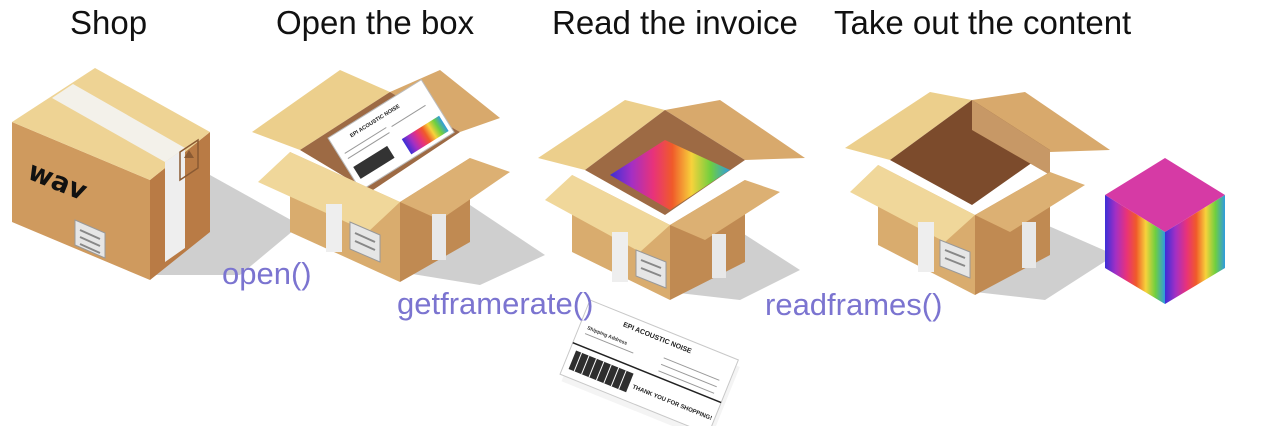 The image size is (1277, 426). What do you see at coordinates (1011, 137) in the screenshot?
I see `box-interior-wall` at bounding box center [1011, 137].